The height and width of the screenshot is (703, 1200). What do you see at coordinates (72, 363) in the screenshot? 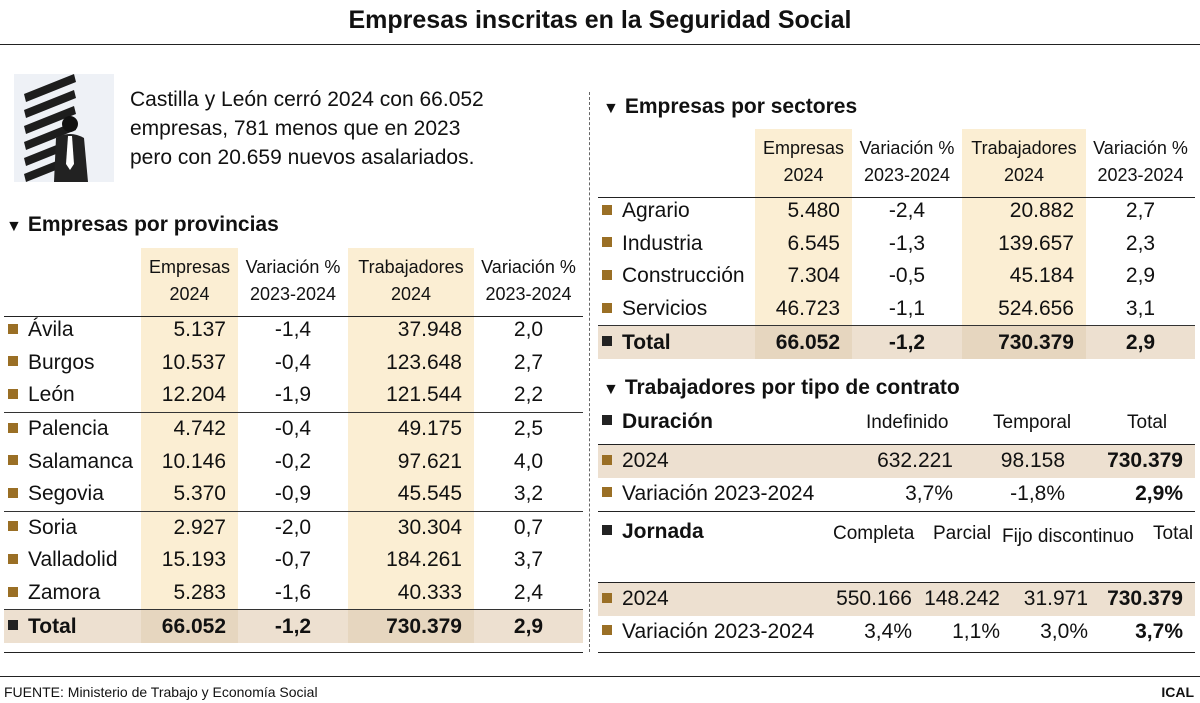
I see `row-label: Burgos` at bounding box center [72, 363].